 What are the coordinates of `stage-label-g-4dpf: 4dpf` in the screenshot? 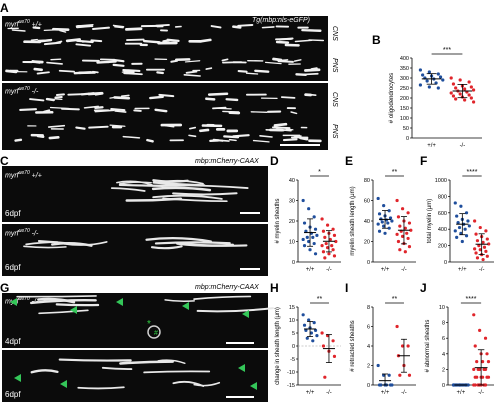 It's located at (13, 341).